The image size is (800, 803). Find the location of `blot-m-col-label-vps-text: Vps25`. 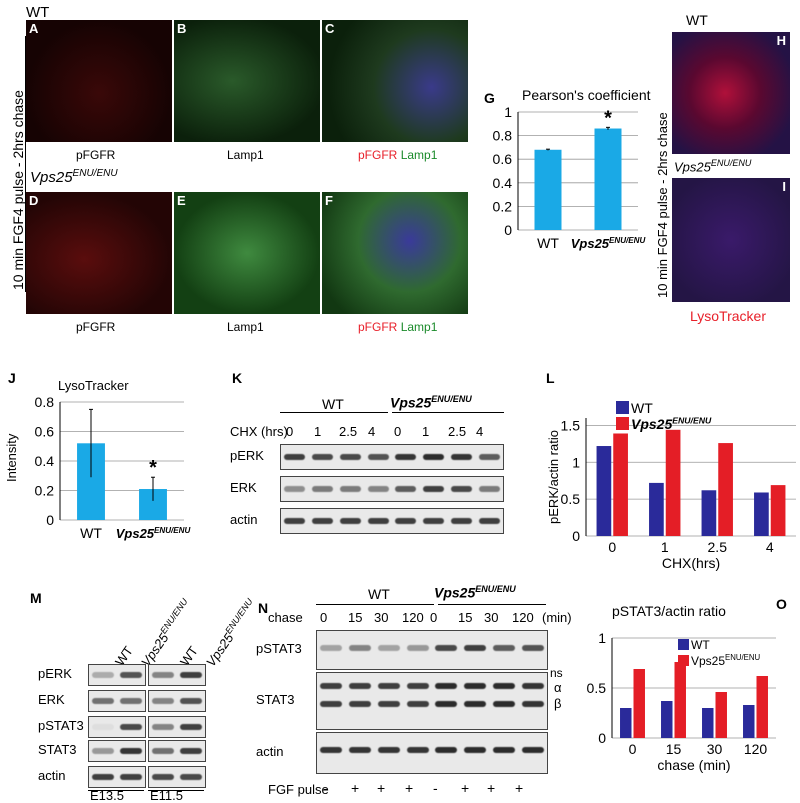

blot-m-col-label-vps-text: Vps25 is located at coordinates (220, 650).